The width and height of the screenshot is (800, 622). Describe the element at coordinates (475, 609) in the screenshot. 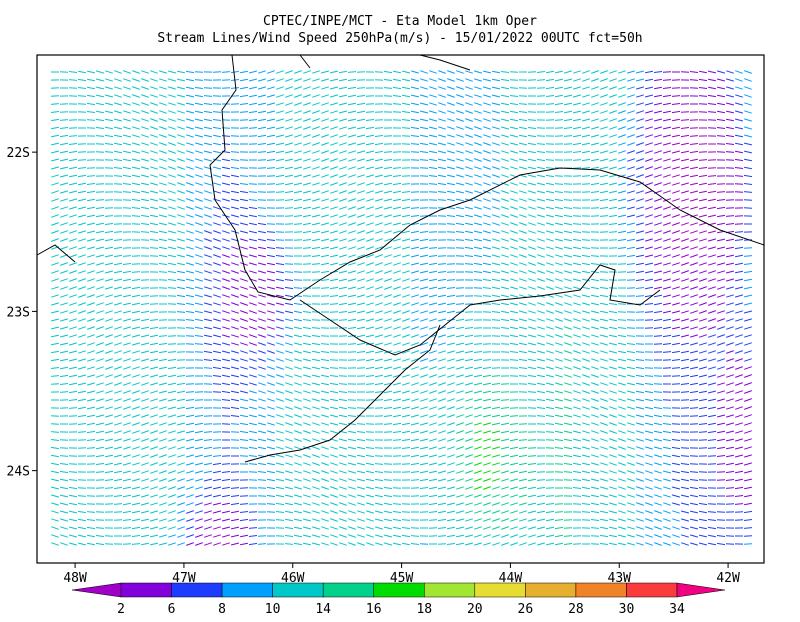

I see `colorbar-label: 20` at that location.